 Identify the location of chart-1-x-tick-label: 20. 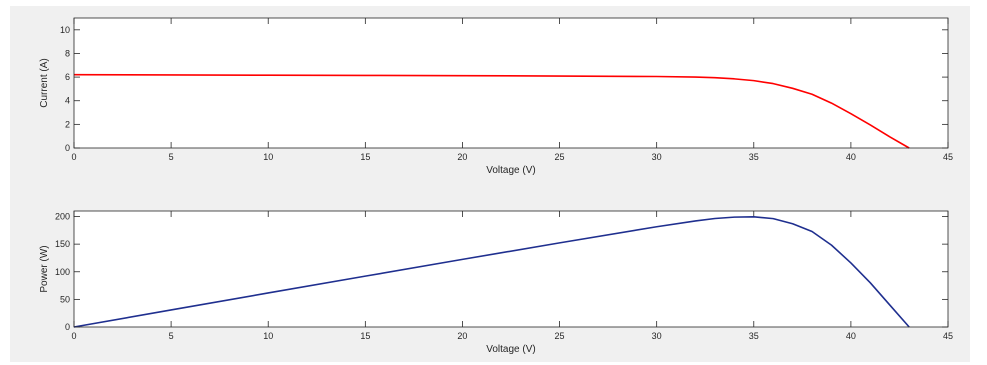
(462, 157).